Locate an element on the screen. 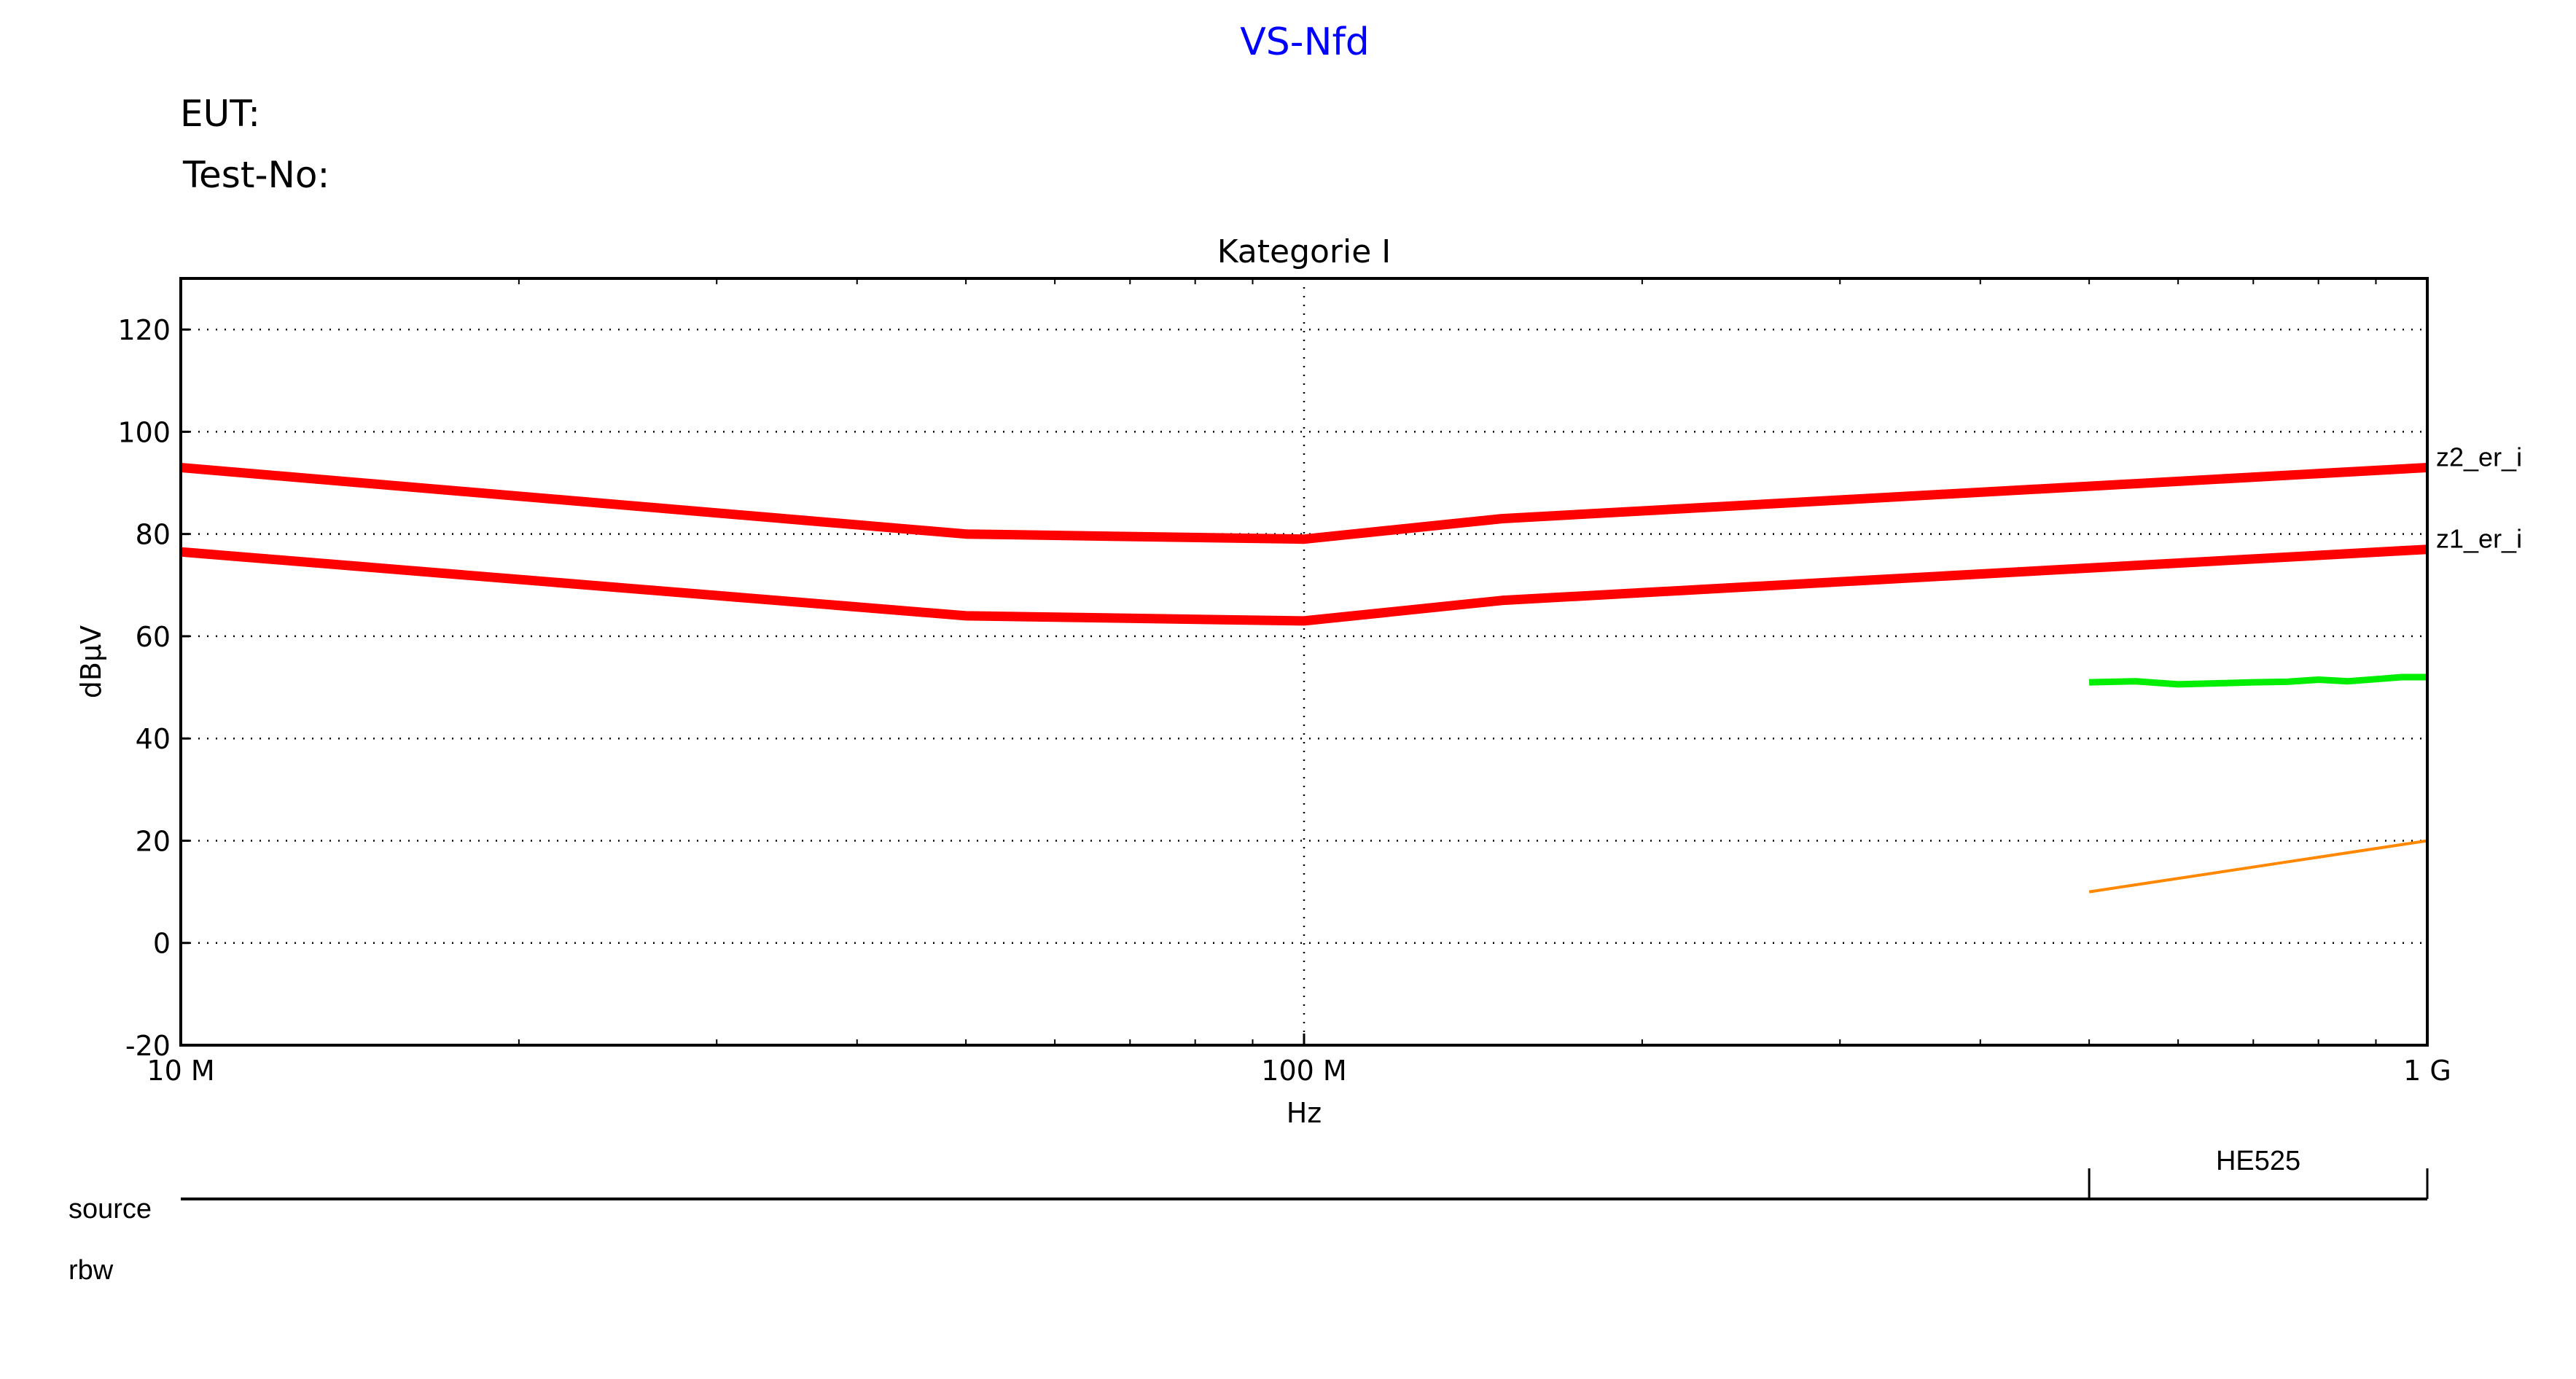 The height and width of the screenshot is (1379, 2576). series-label: z2_er_i is located at coordinates (2479, 457).